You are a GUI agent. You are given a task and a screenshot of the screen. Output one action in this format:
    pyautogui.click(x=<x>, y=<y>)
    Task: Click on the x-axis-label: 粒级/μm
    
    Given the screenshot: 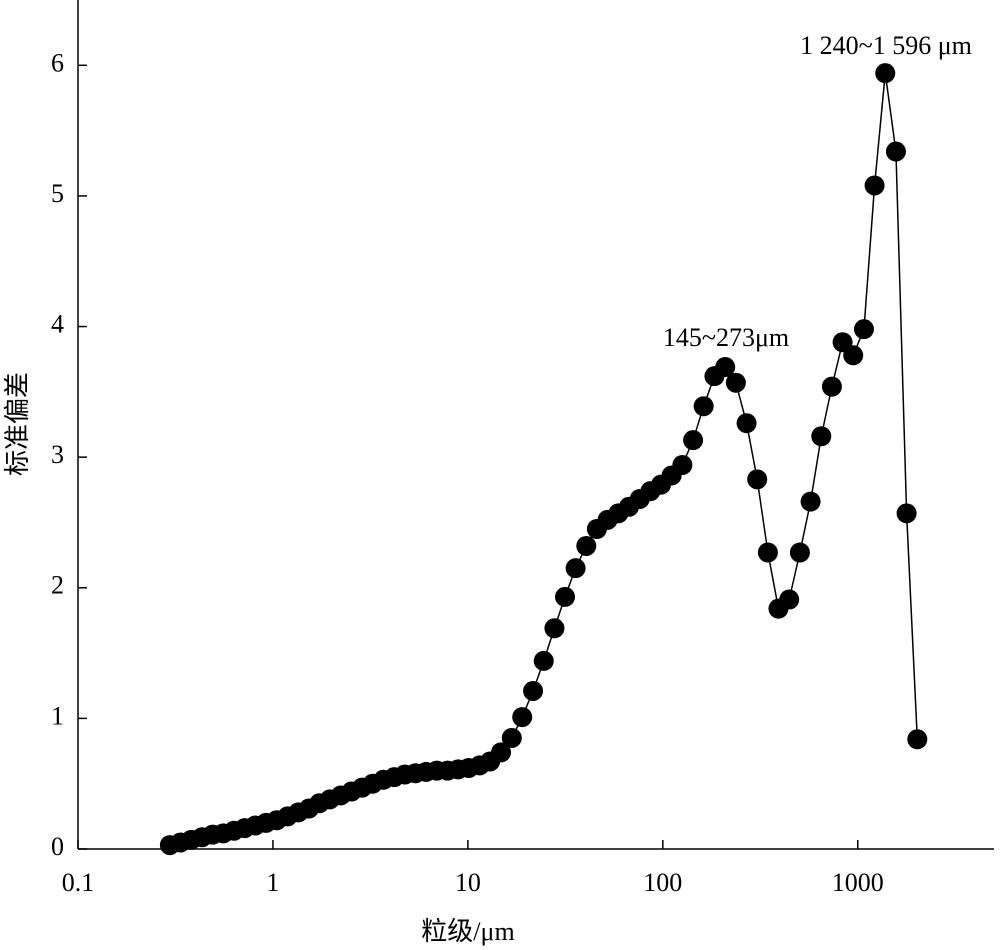 What is the action you would take?
    pyautogui.click(x=467, y=931)
    